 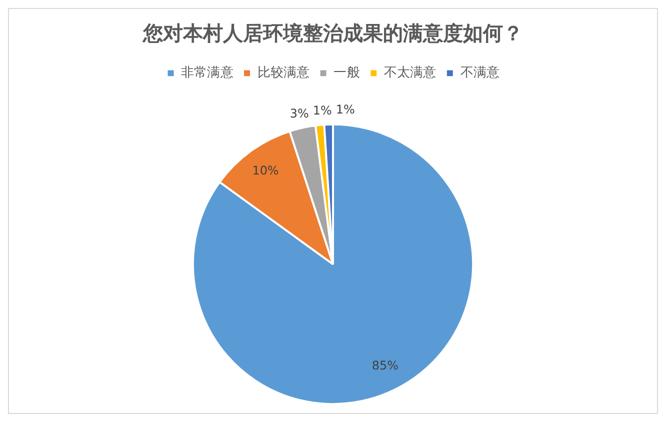 What do you see at coordinates (283, 73) in the screenshot?
I see `legend-label: 比较满意` at bounding box center [283, 73].